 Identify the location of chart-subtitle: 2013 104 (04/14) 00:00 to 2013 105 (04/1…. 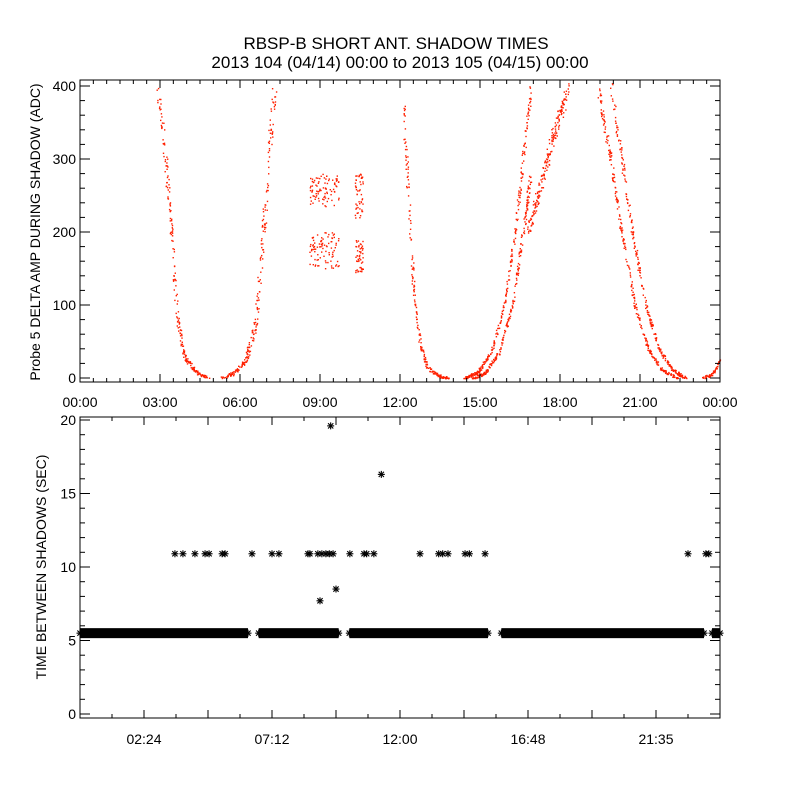
(399, 62).